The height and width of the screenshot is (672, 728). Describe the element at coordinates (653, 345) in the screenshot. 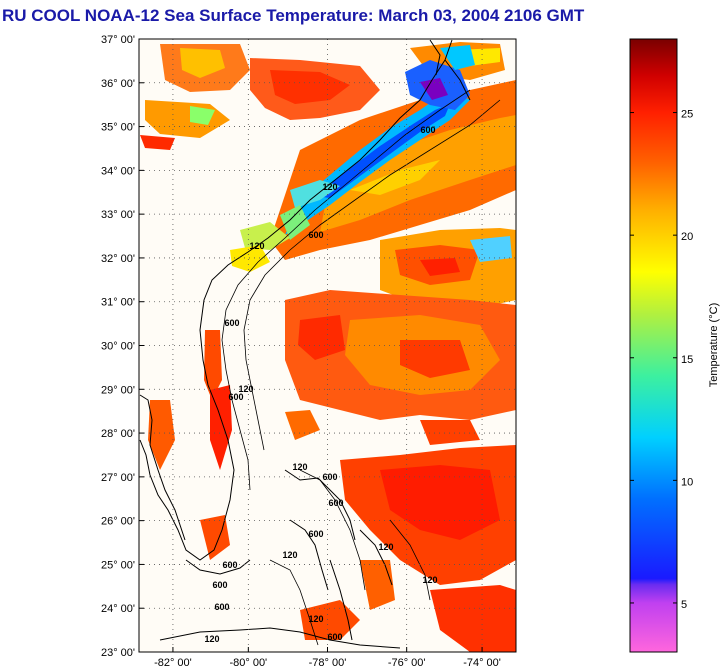

I see `colorbar` at that location.